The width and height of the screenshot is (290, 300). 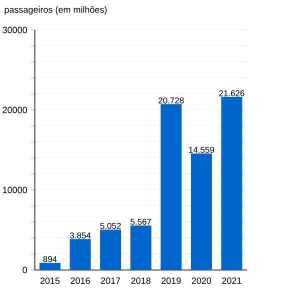 What do you see at coordinates (141, 221) in the screenshot?
I see `data-label: 5.567` at bounding box center [141, 221].